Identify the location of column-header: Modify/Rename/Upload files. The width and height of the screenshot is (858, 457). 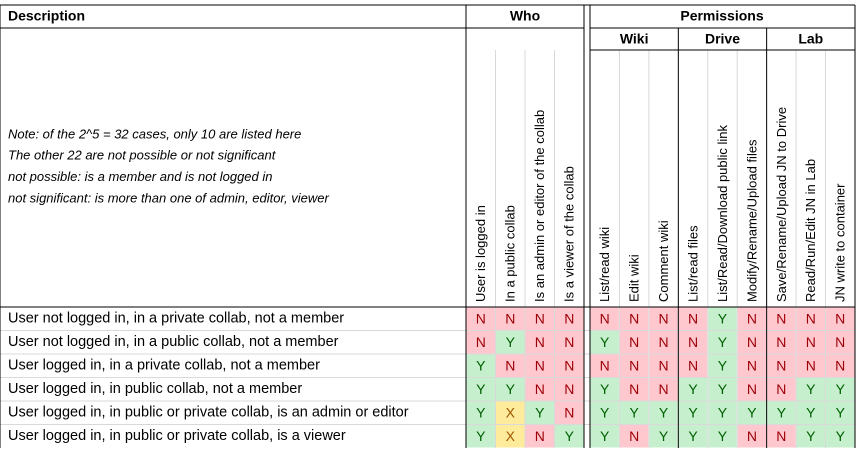
(751, 220).